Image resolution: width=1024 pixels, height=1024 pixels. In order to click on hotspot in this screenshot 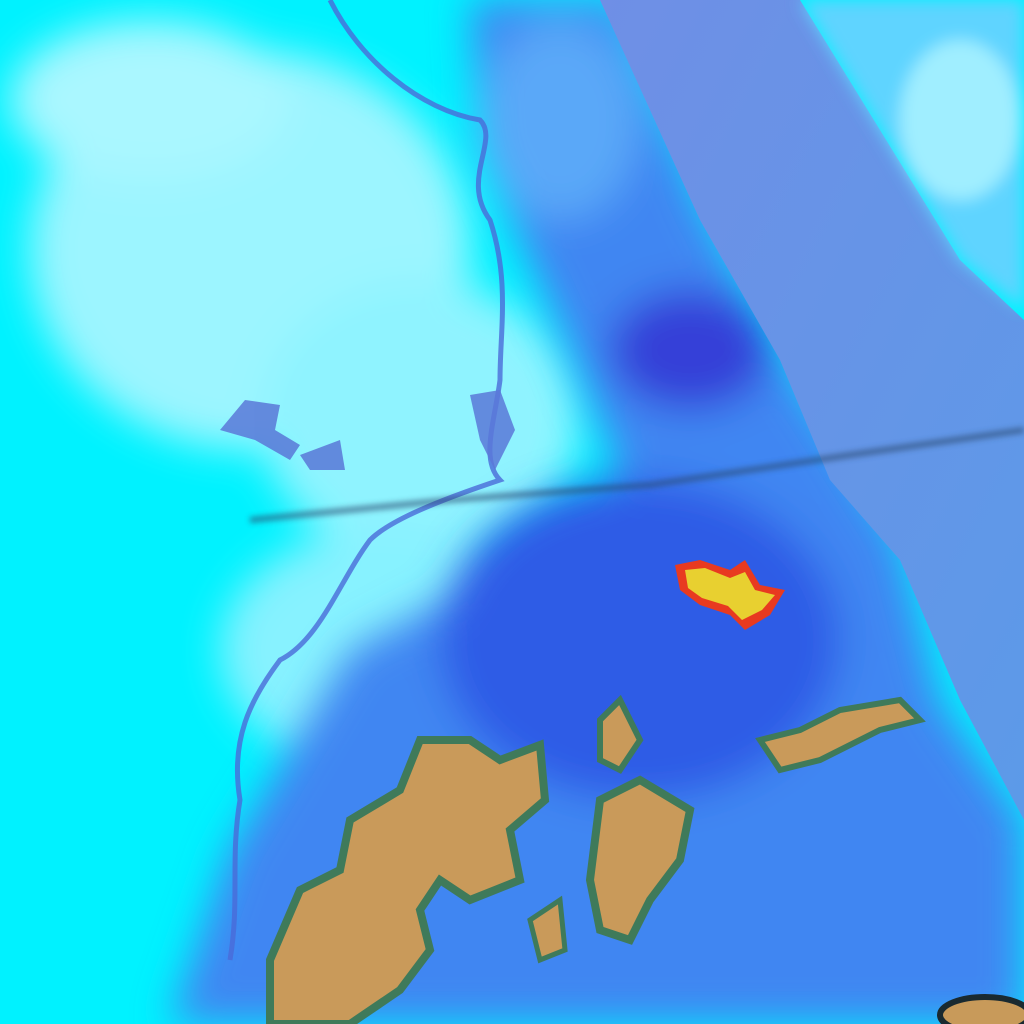, I will do `click(730, 595)`.